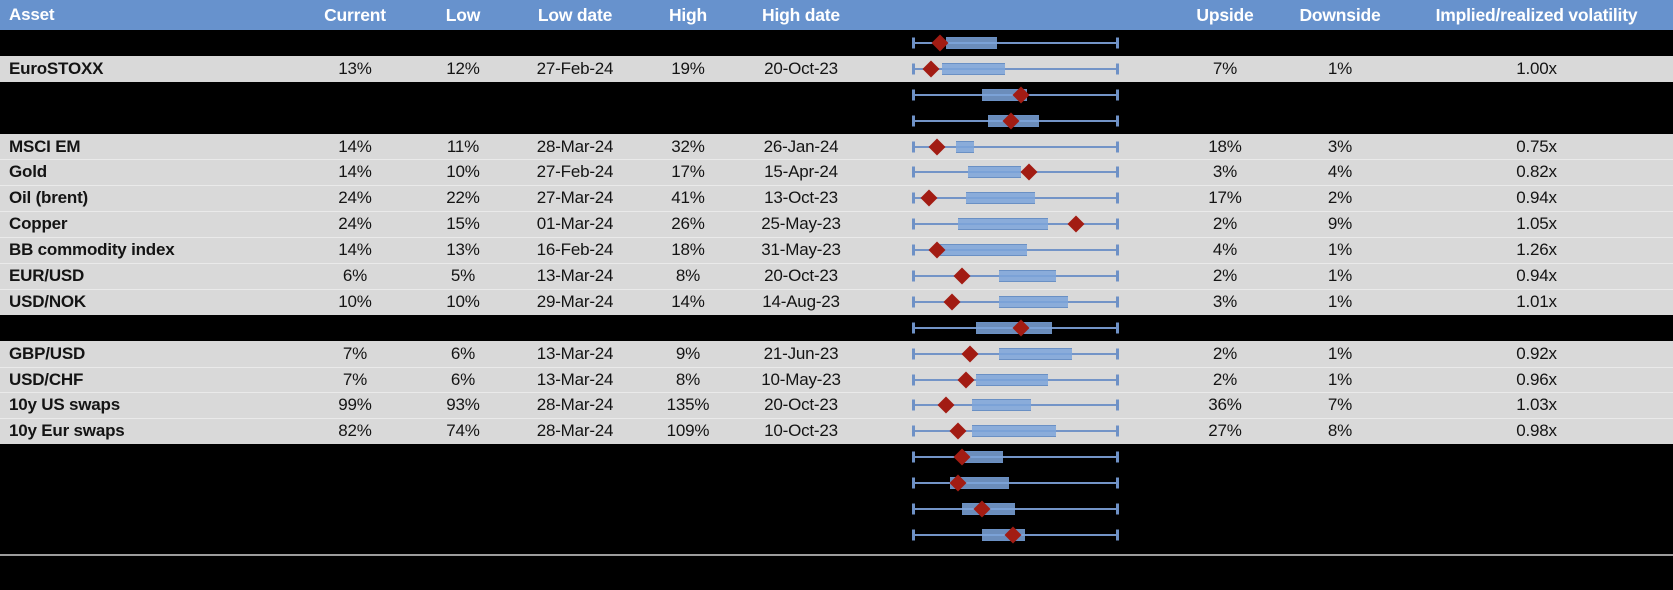 This screenshot has height=590, width=1673. Describe the element at coordinates (801, 14) in the screenshot. I see `header-cell-high-date: High date` at that location.